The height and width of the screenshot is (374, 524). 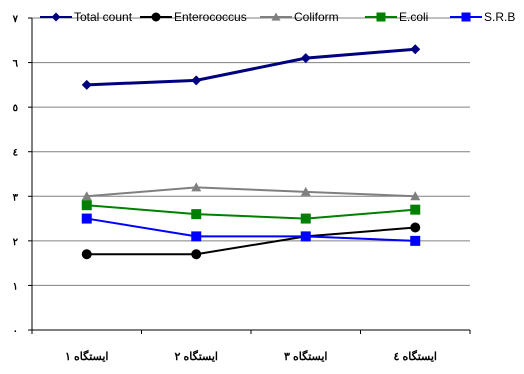 I want to click on series-coliform, so click(x=251, y=191).